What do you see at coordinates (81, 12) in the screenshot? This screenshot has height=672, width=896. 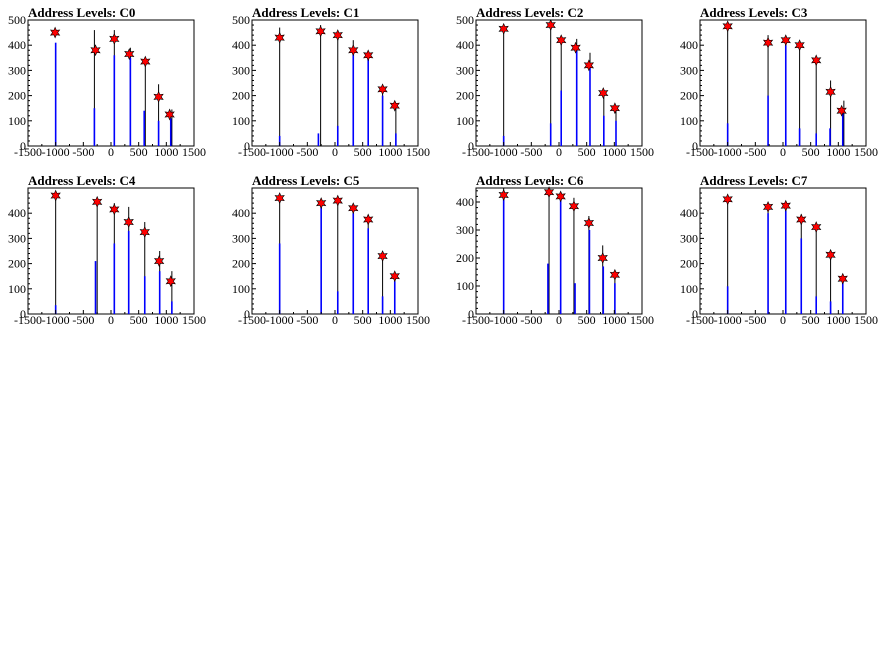 I see `chart-title: Address Levels: C0` at bounding box center [81, 12].